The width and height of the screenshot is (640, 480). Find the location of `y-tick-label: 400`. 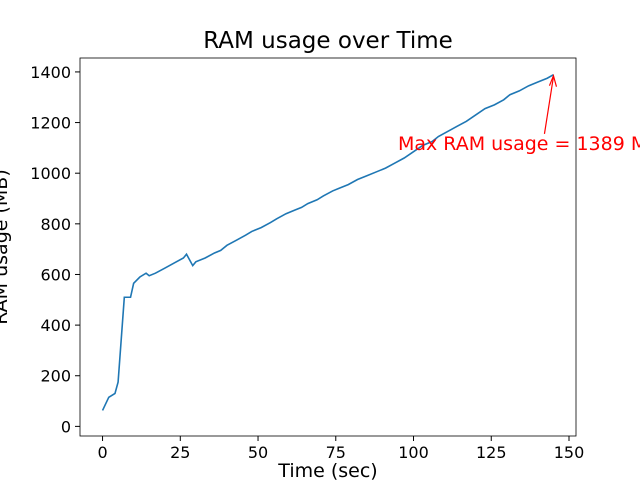

y-tick-label: 400 is located at coordinates (55, 325).